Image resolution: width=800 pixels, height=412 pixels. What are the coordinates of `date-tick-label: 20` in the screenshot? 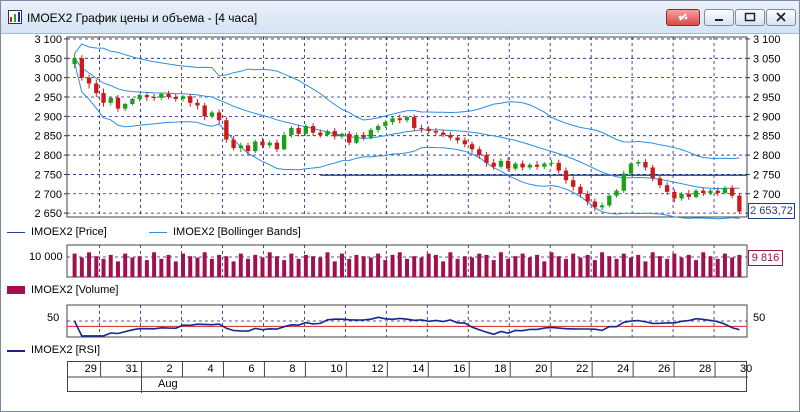 It's located at (541, 369).